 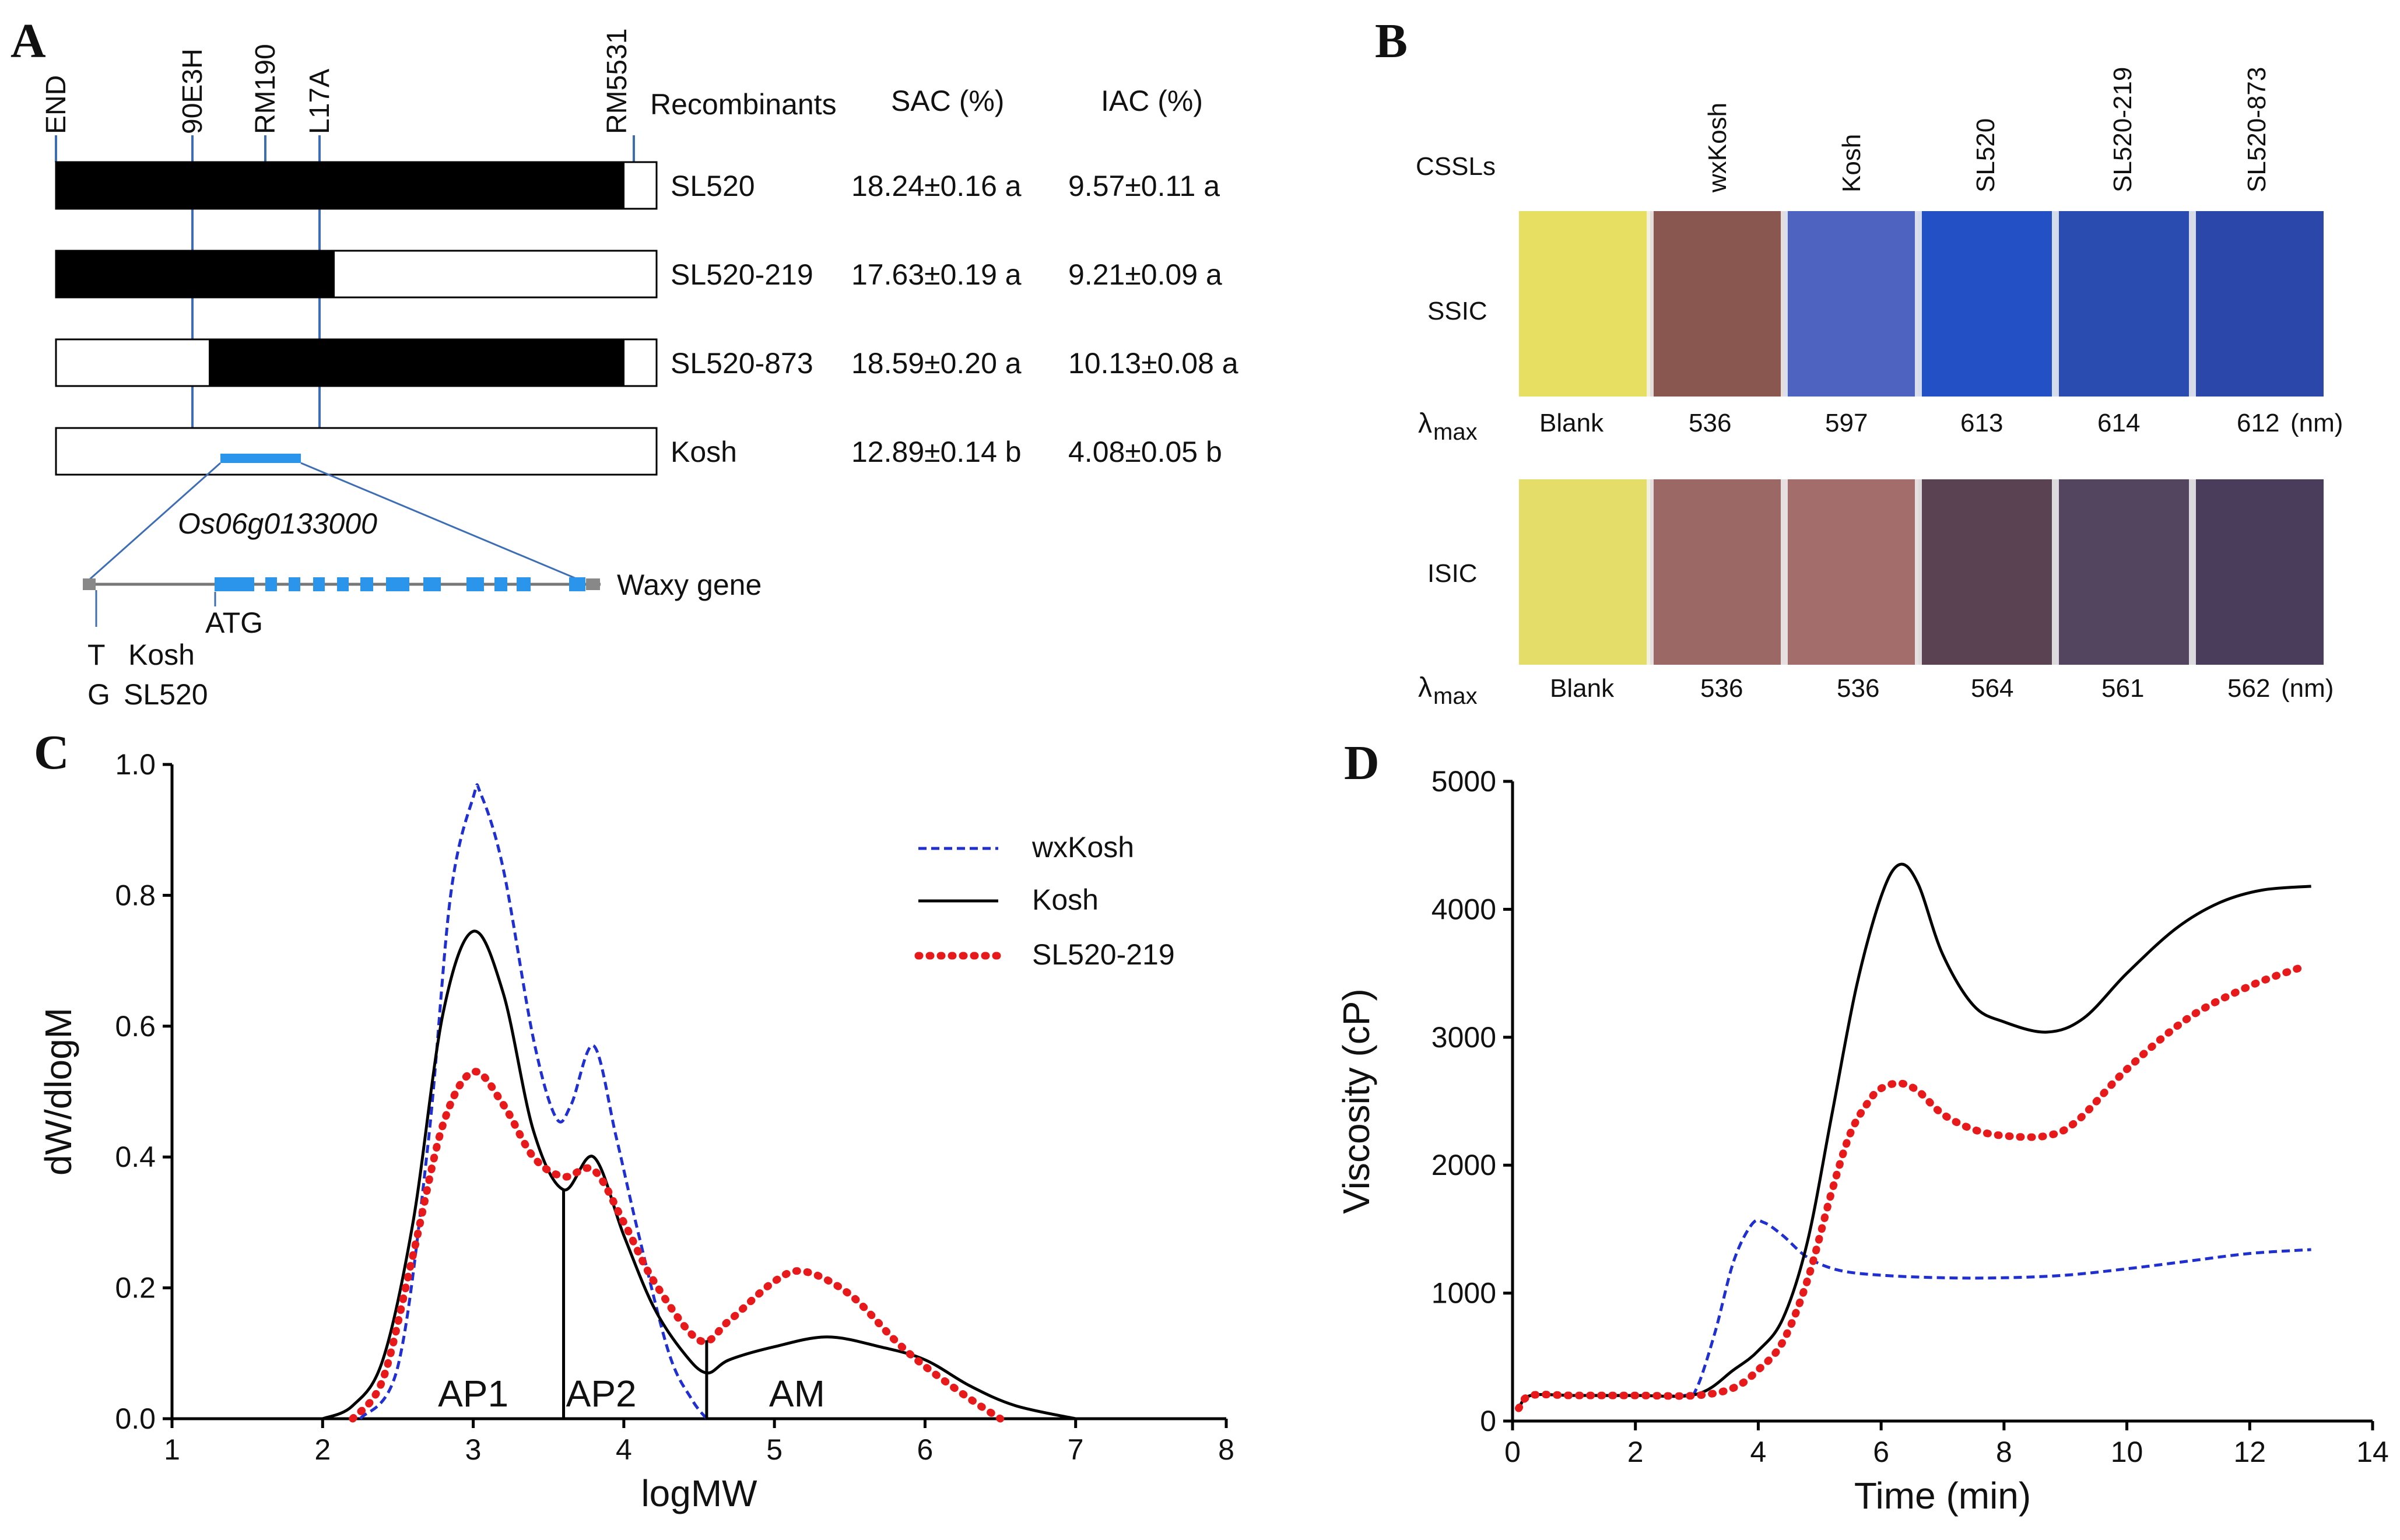 I want to click on panel-d-label: D, so click(x=1362, y=763).